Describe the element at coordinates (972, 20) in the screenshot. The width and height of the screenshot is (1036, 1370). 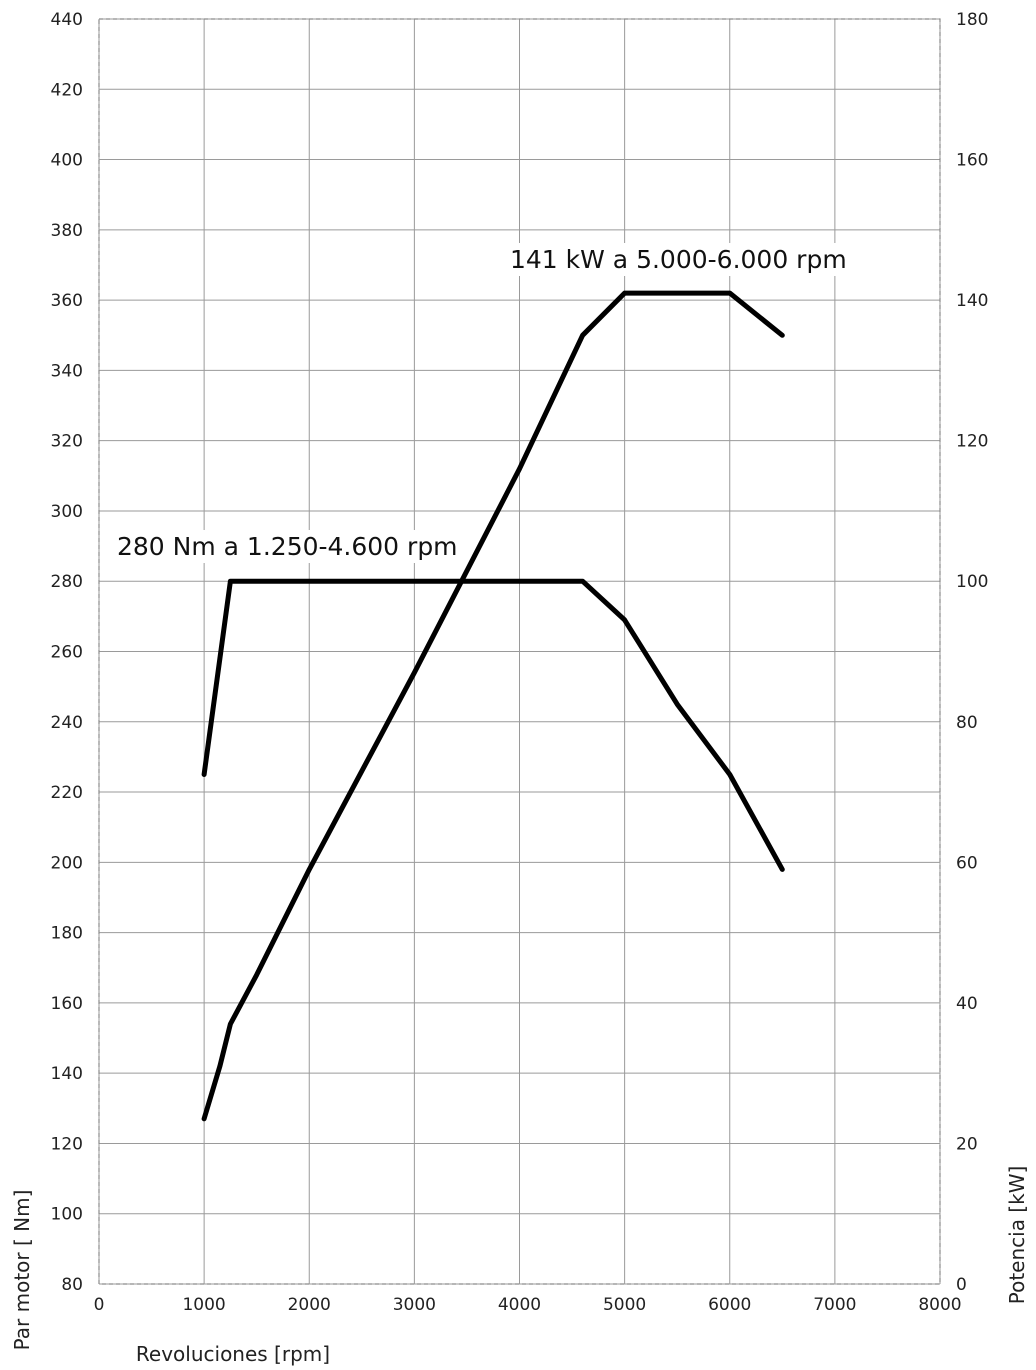
I see `y-right-tick-label: 180` at that location.